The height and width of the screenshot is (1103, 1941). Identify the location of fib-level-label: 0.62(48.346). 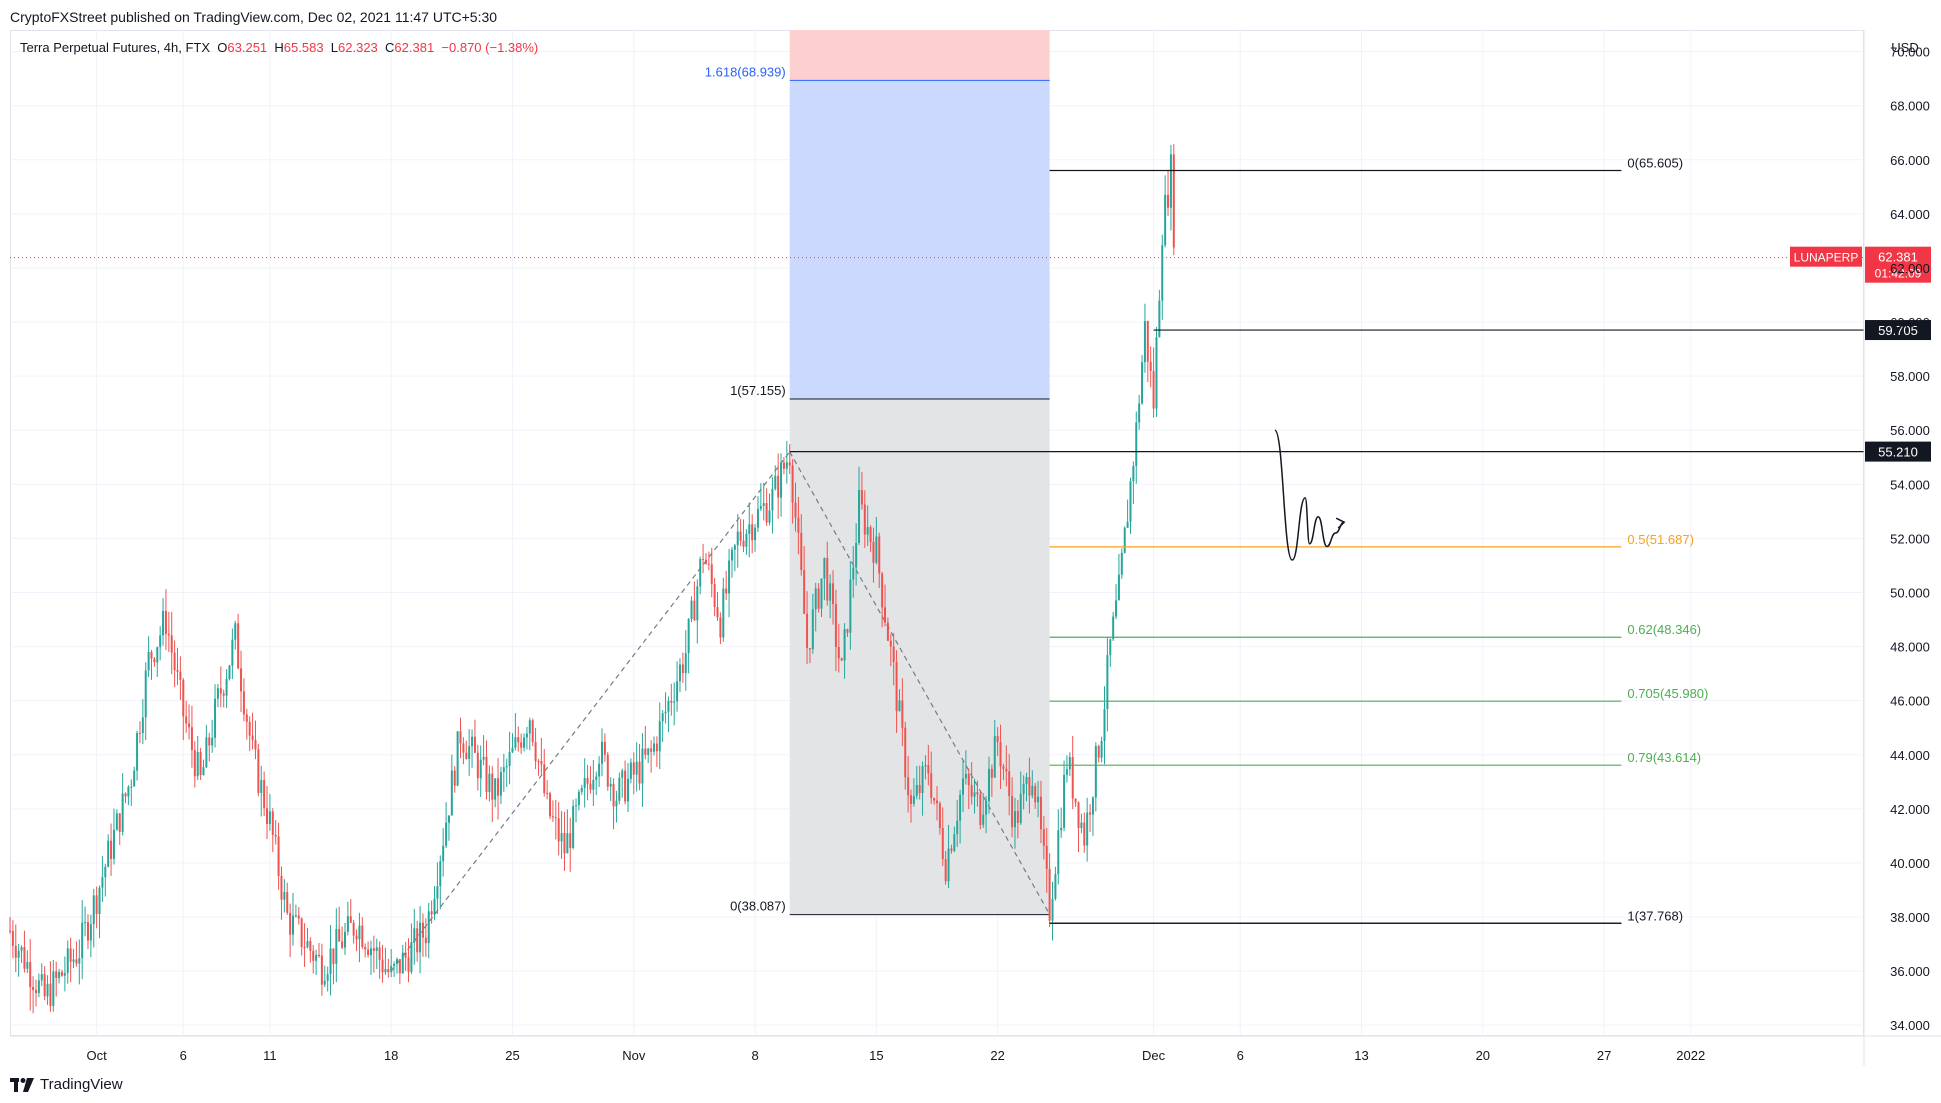
(1664, 629).